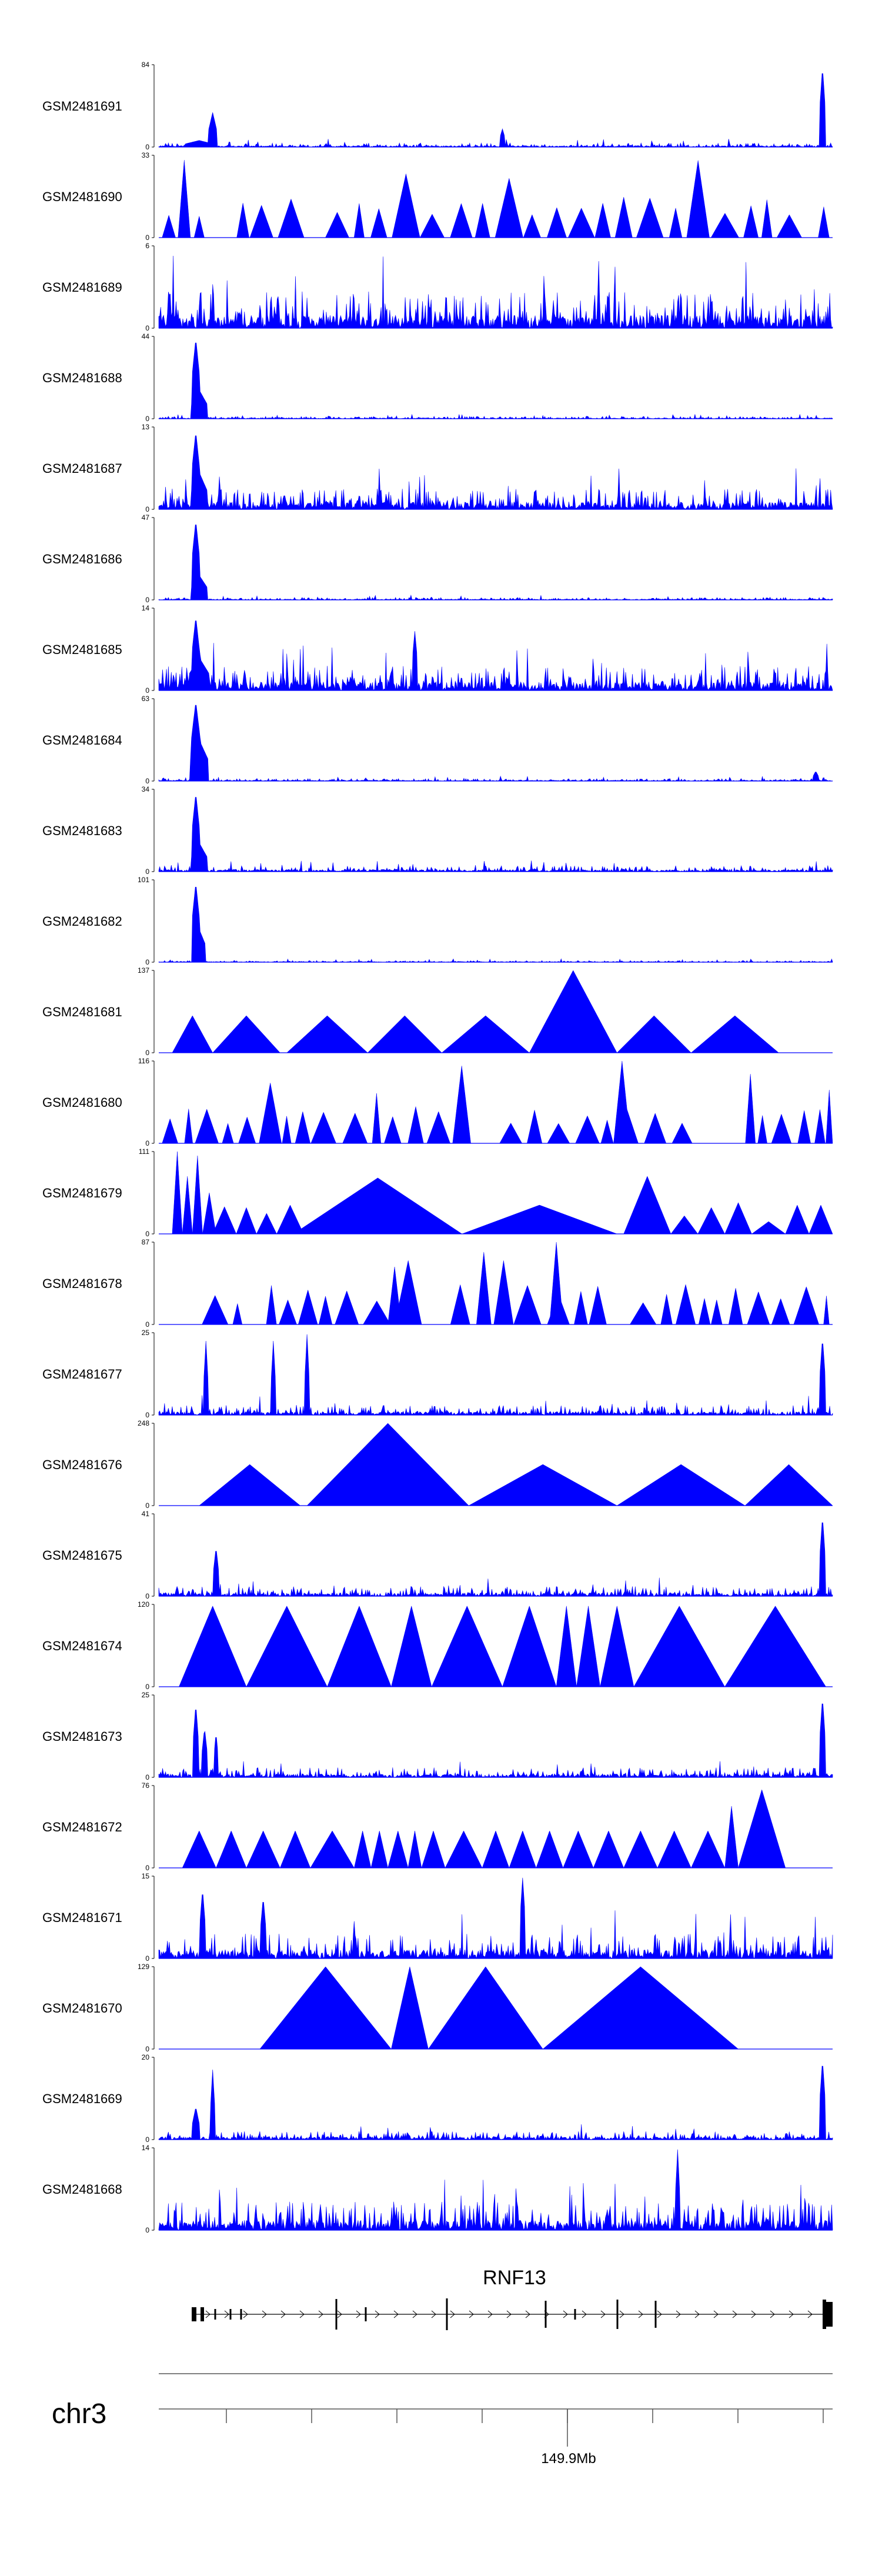  I want to click on y-max-label: 13, so click(146, 427).